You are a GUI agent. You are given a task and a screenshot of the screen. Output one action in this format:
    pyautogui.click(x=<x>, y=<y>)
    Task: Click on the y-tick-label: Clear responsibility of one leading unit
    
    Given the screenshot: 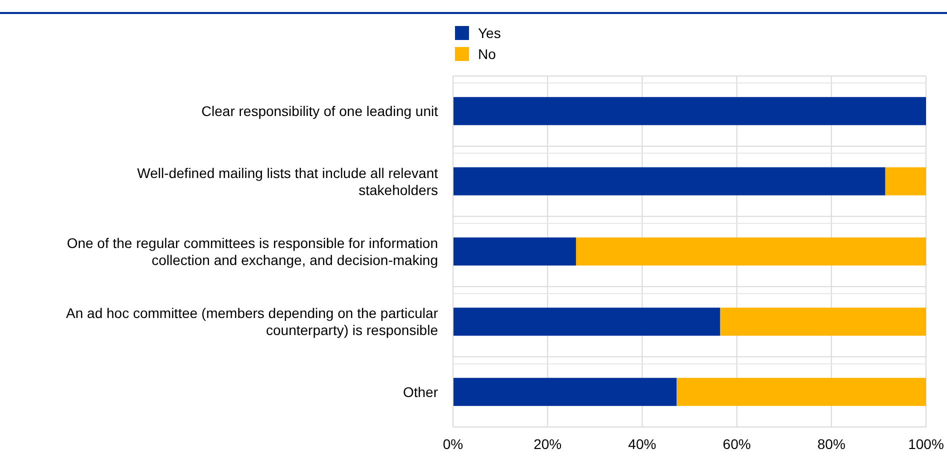 What is the action you would take?
    pyautogui.click(x=319, y=111)
    